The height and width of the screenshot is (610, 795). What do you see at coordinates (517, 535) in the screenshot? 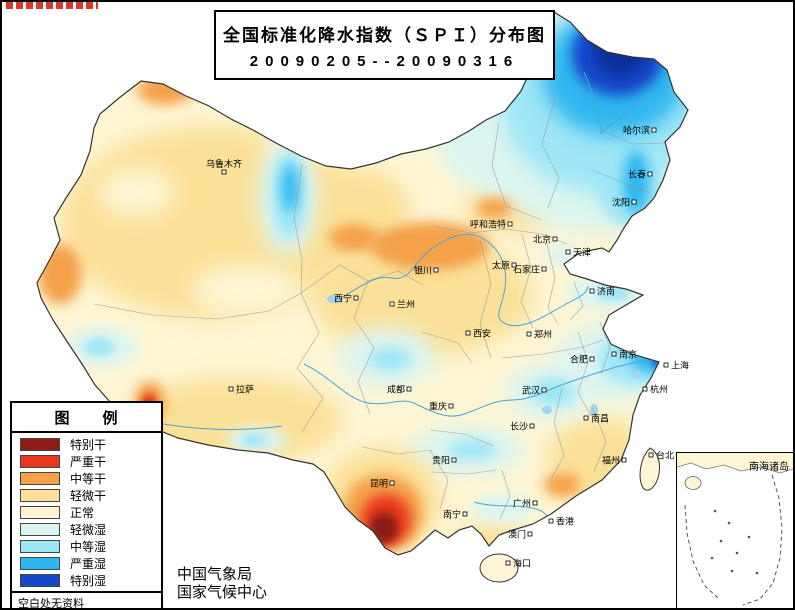
I see `city-label: 澳门` at bounding box center [517, 535].